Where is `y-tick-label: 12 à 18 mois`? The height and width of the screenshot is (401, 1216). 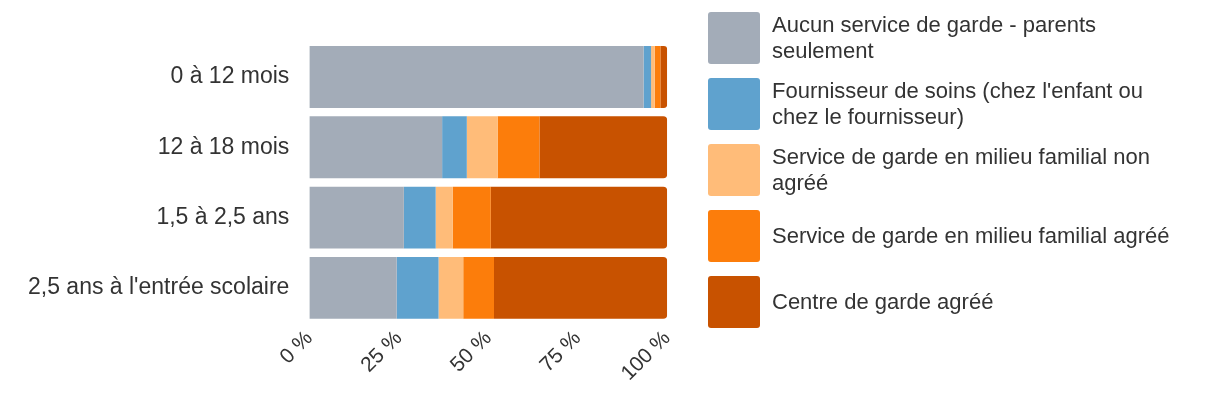 y-tick-label: 12 à 18 mois is located at coordinates (223, 145).